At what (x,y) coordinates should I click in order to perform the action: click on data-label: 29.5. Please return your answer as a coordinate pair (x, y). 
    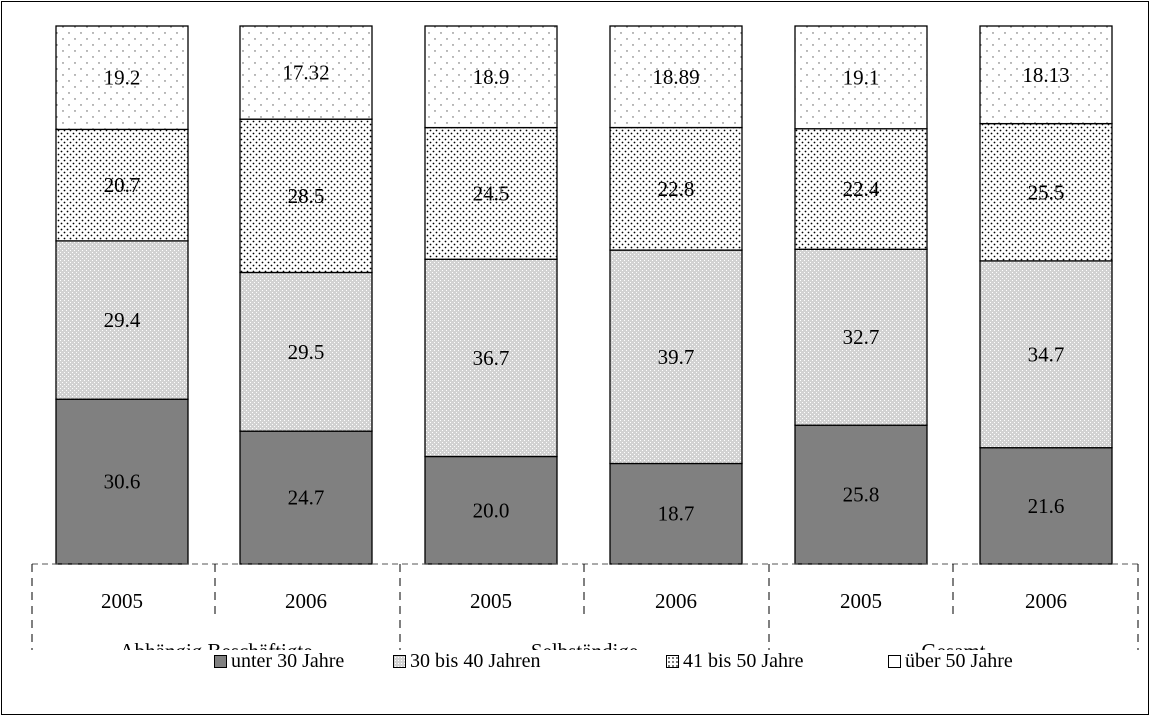
    Looking at the image, I should click on (306, 352).